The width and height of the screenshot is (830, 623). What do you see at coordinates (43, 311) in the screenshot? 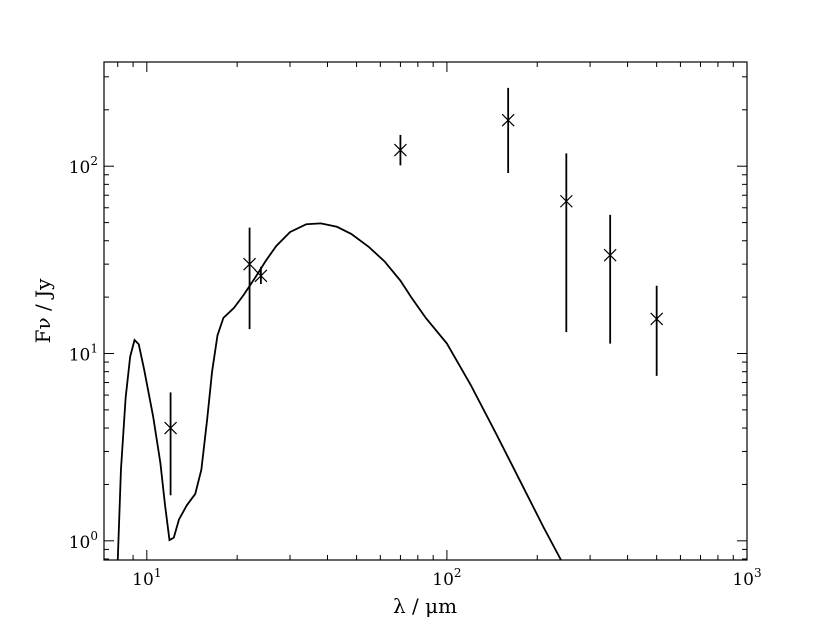
I see `y-axis-label: Fν / Jy` at bounding box center [43, 311].